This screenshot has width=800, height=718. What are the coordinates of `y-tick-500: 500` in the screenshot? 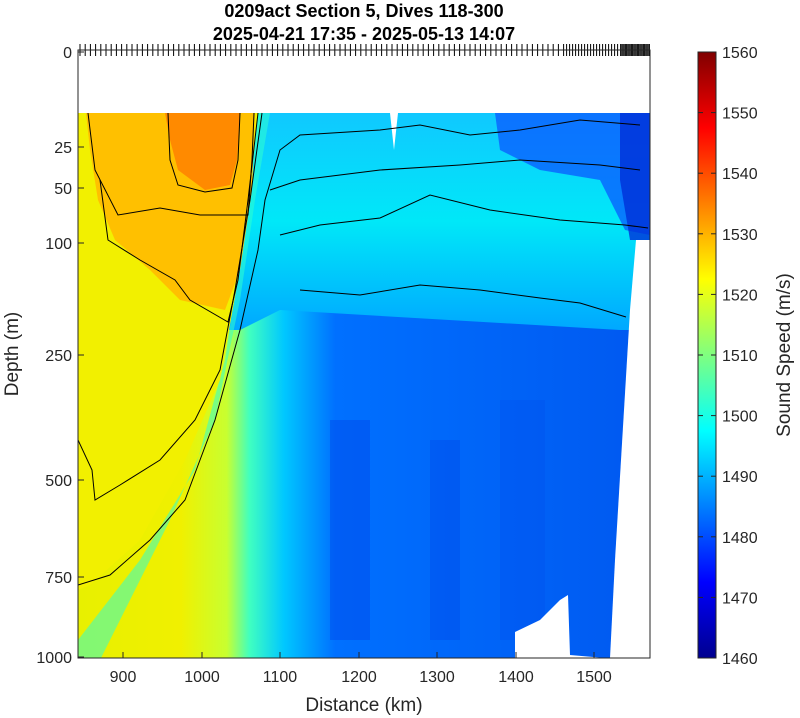 It's located at (58, 481).